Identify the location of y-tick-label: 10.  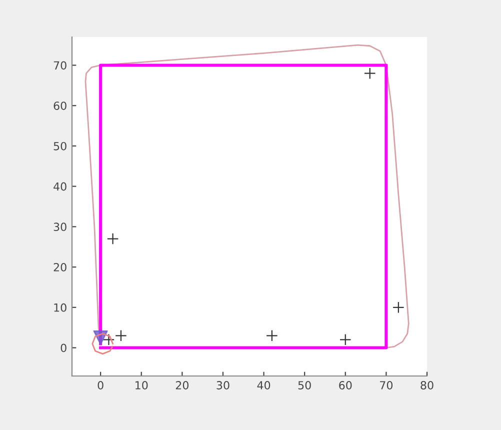
(60, 307).